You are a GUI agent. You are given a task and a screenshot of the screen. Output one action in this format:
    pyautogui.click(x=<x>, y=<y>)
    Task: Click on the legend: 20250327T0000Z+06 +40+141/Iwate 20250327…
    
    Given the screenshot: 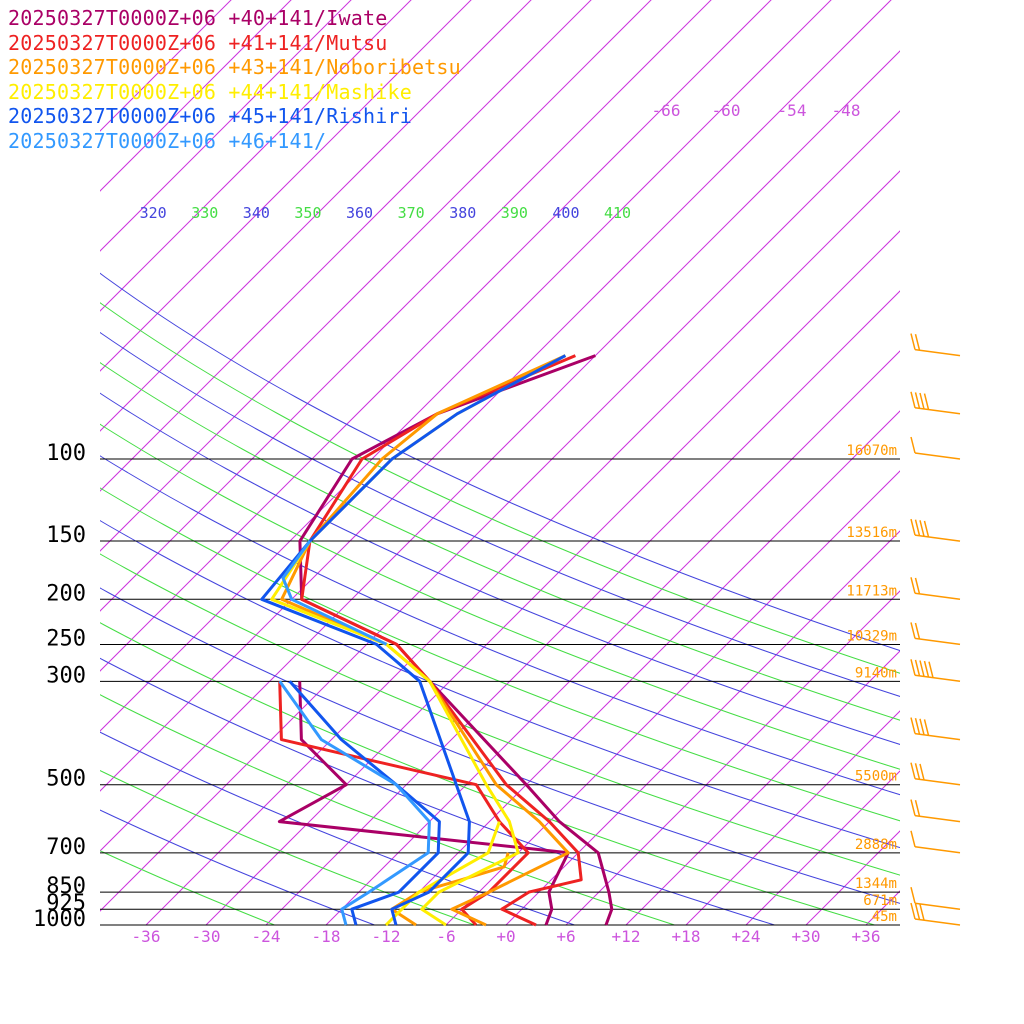 What is the action you would take?
    pyautogui.click(x=234, y=79)
    